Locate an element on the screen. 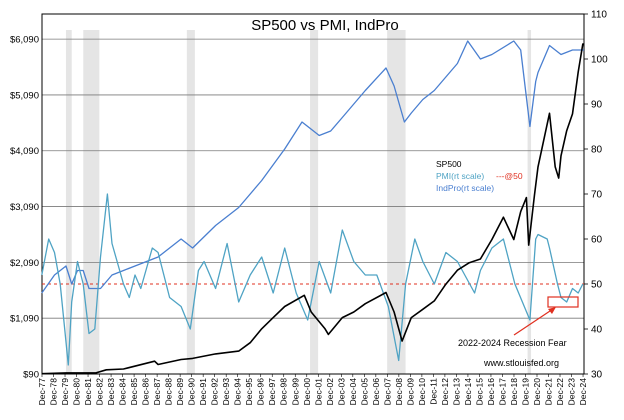 The width and height of the screenshot is (624, 420). x-tick-label: Dec-20 is located at coordinates (537, 392).